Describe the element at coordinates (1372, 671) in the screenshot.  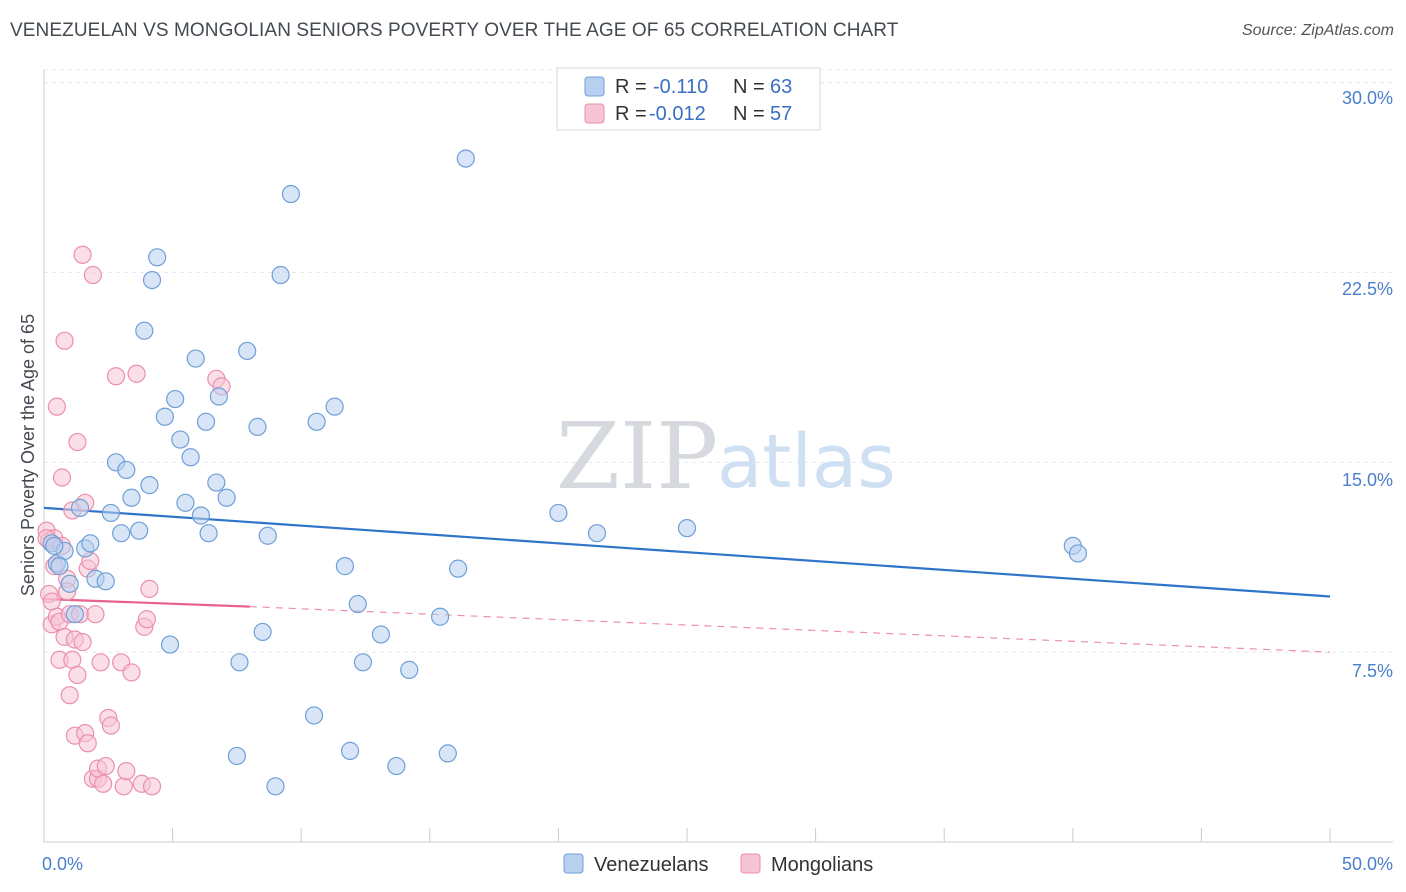
I see `y-tick-label: 7.5%` at that location.